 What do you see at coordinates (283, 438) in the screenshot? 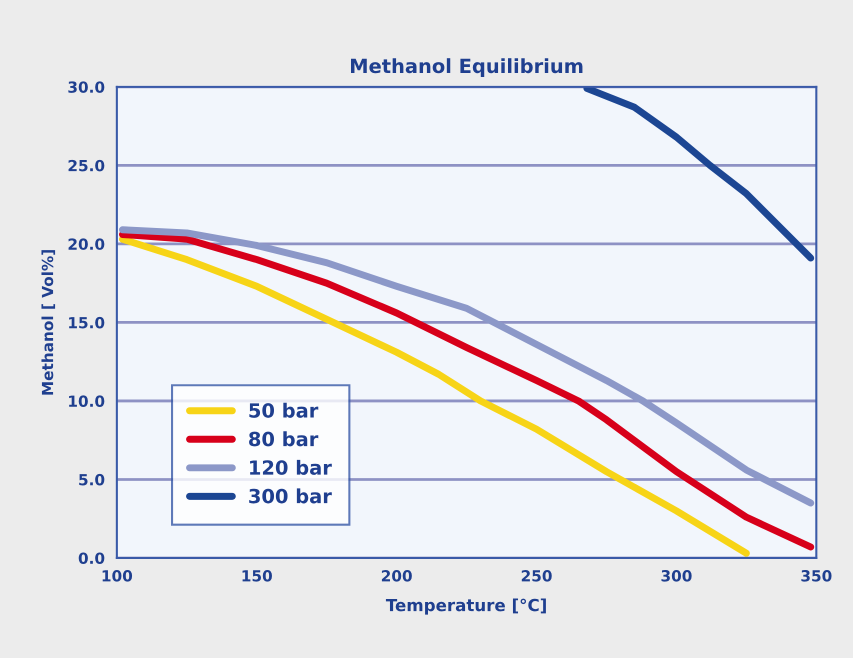
I see `legend-label: 80 bar` at bounding box center [283, 438].